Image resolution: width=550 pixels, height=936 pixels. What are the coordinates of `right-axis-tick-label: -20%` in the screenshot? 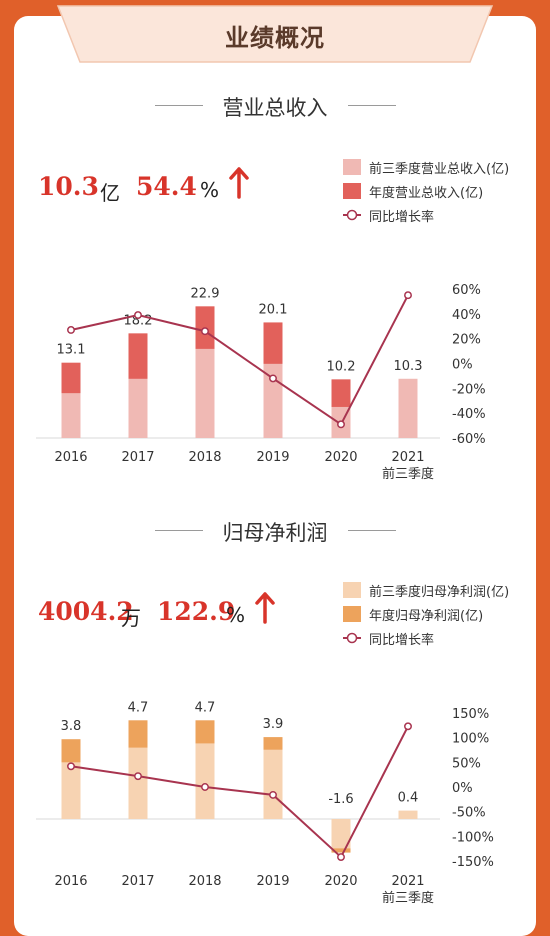 It's located at (469, 389).